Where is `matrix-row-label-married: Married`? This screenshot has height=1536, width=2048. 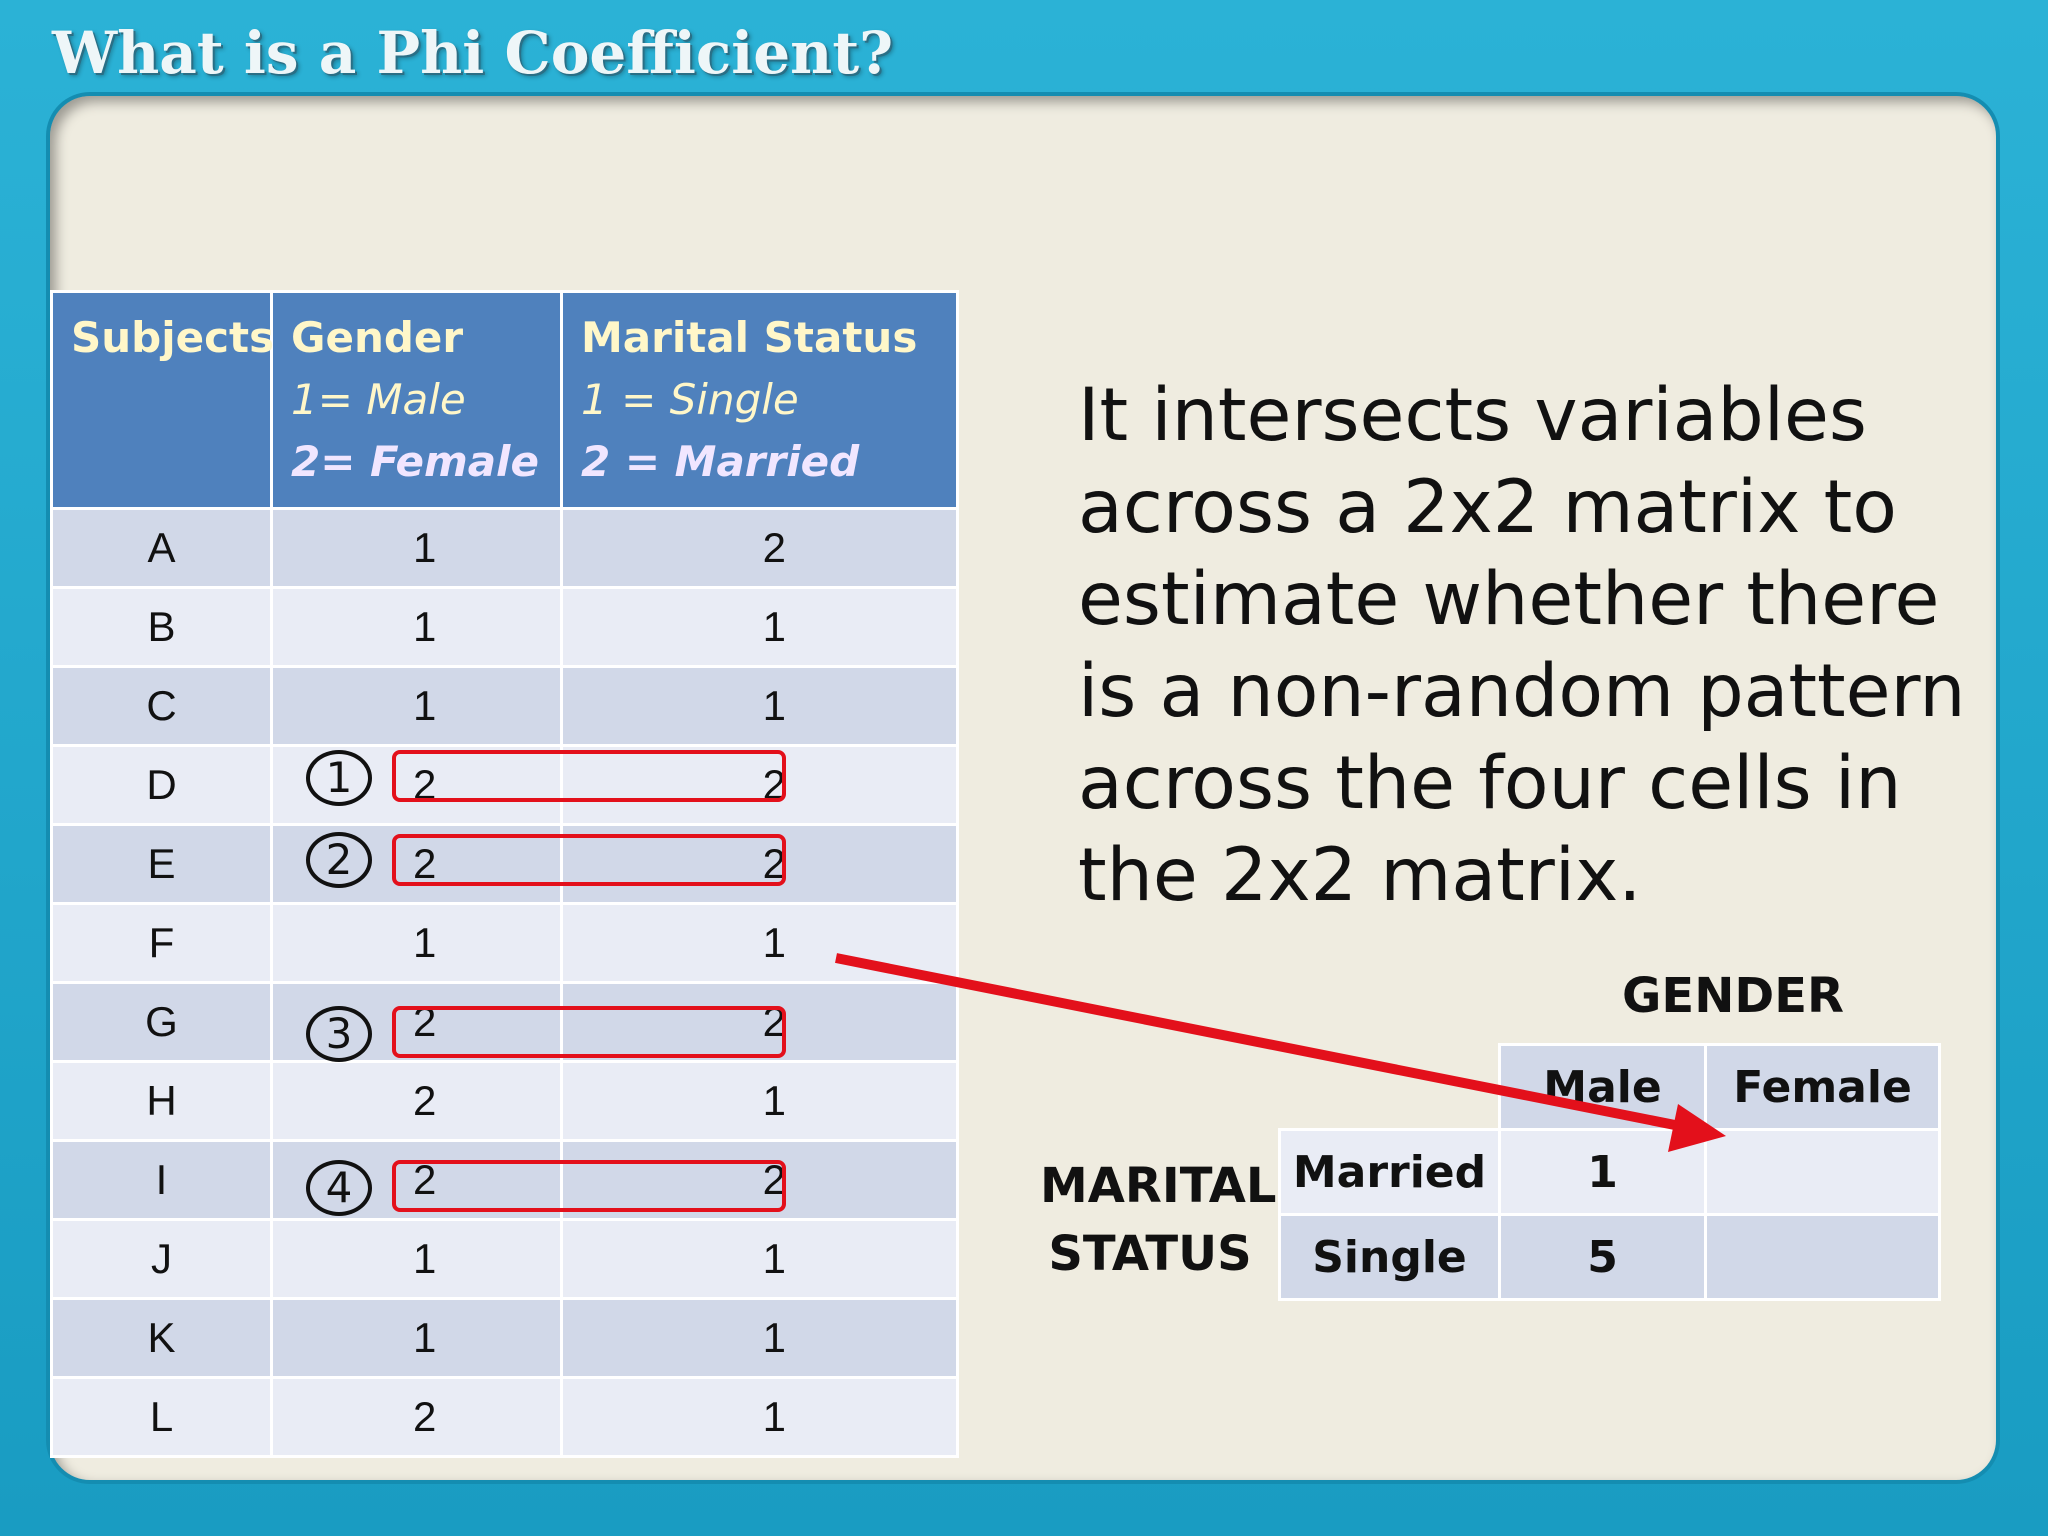
matrix-row-label-married: Married is located at coordinates (1389, 1172).